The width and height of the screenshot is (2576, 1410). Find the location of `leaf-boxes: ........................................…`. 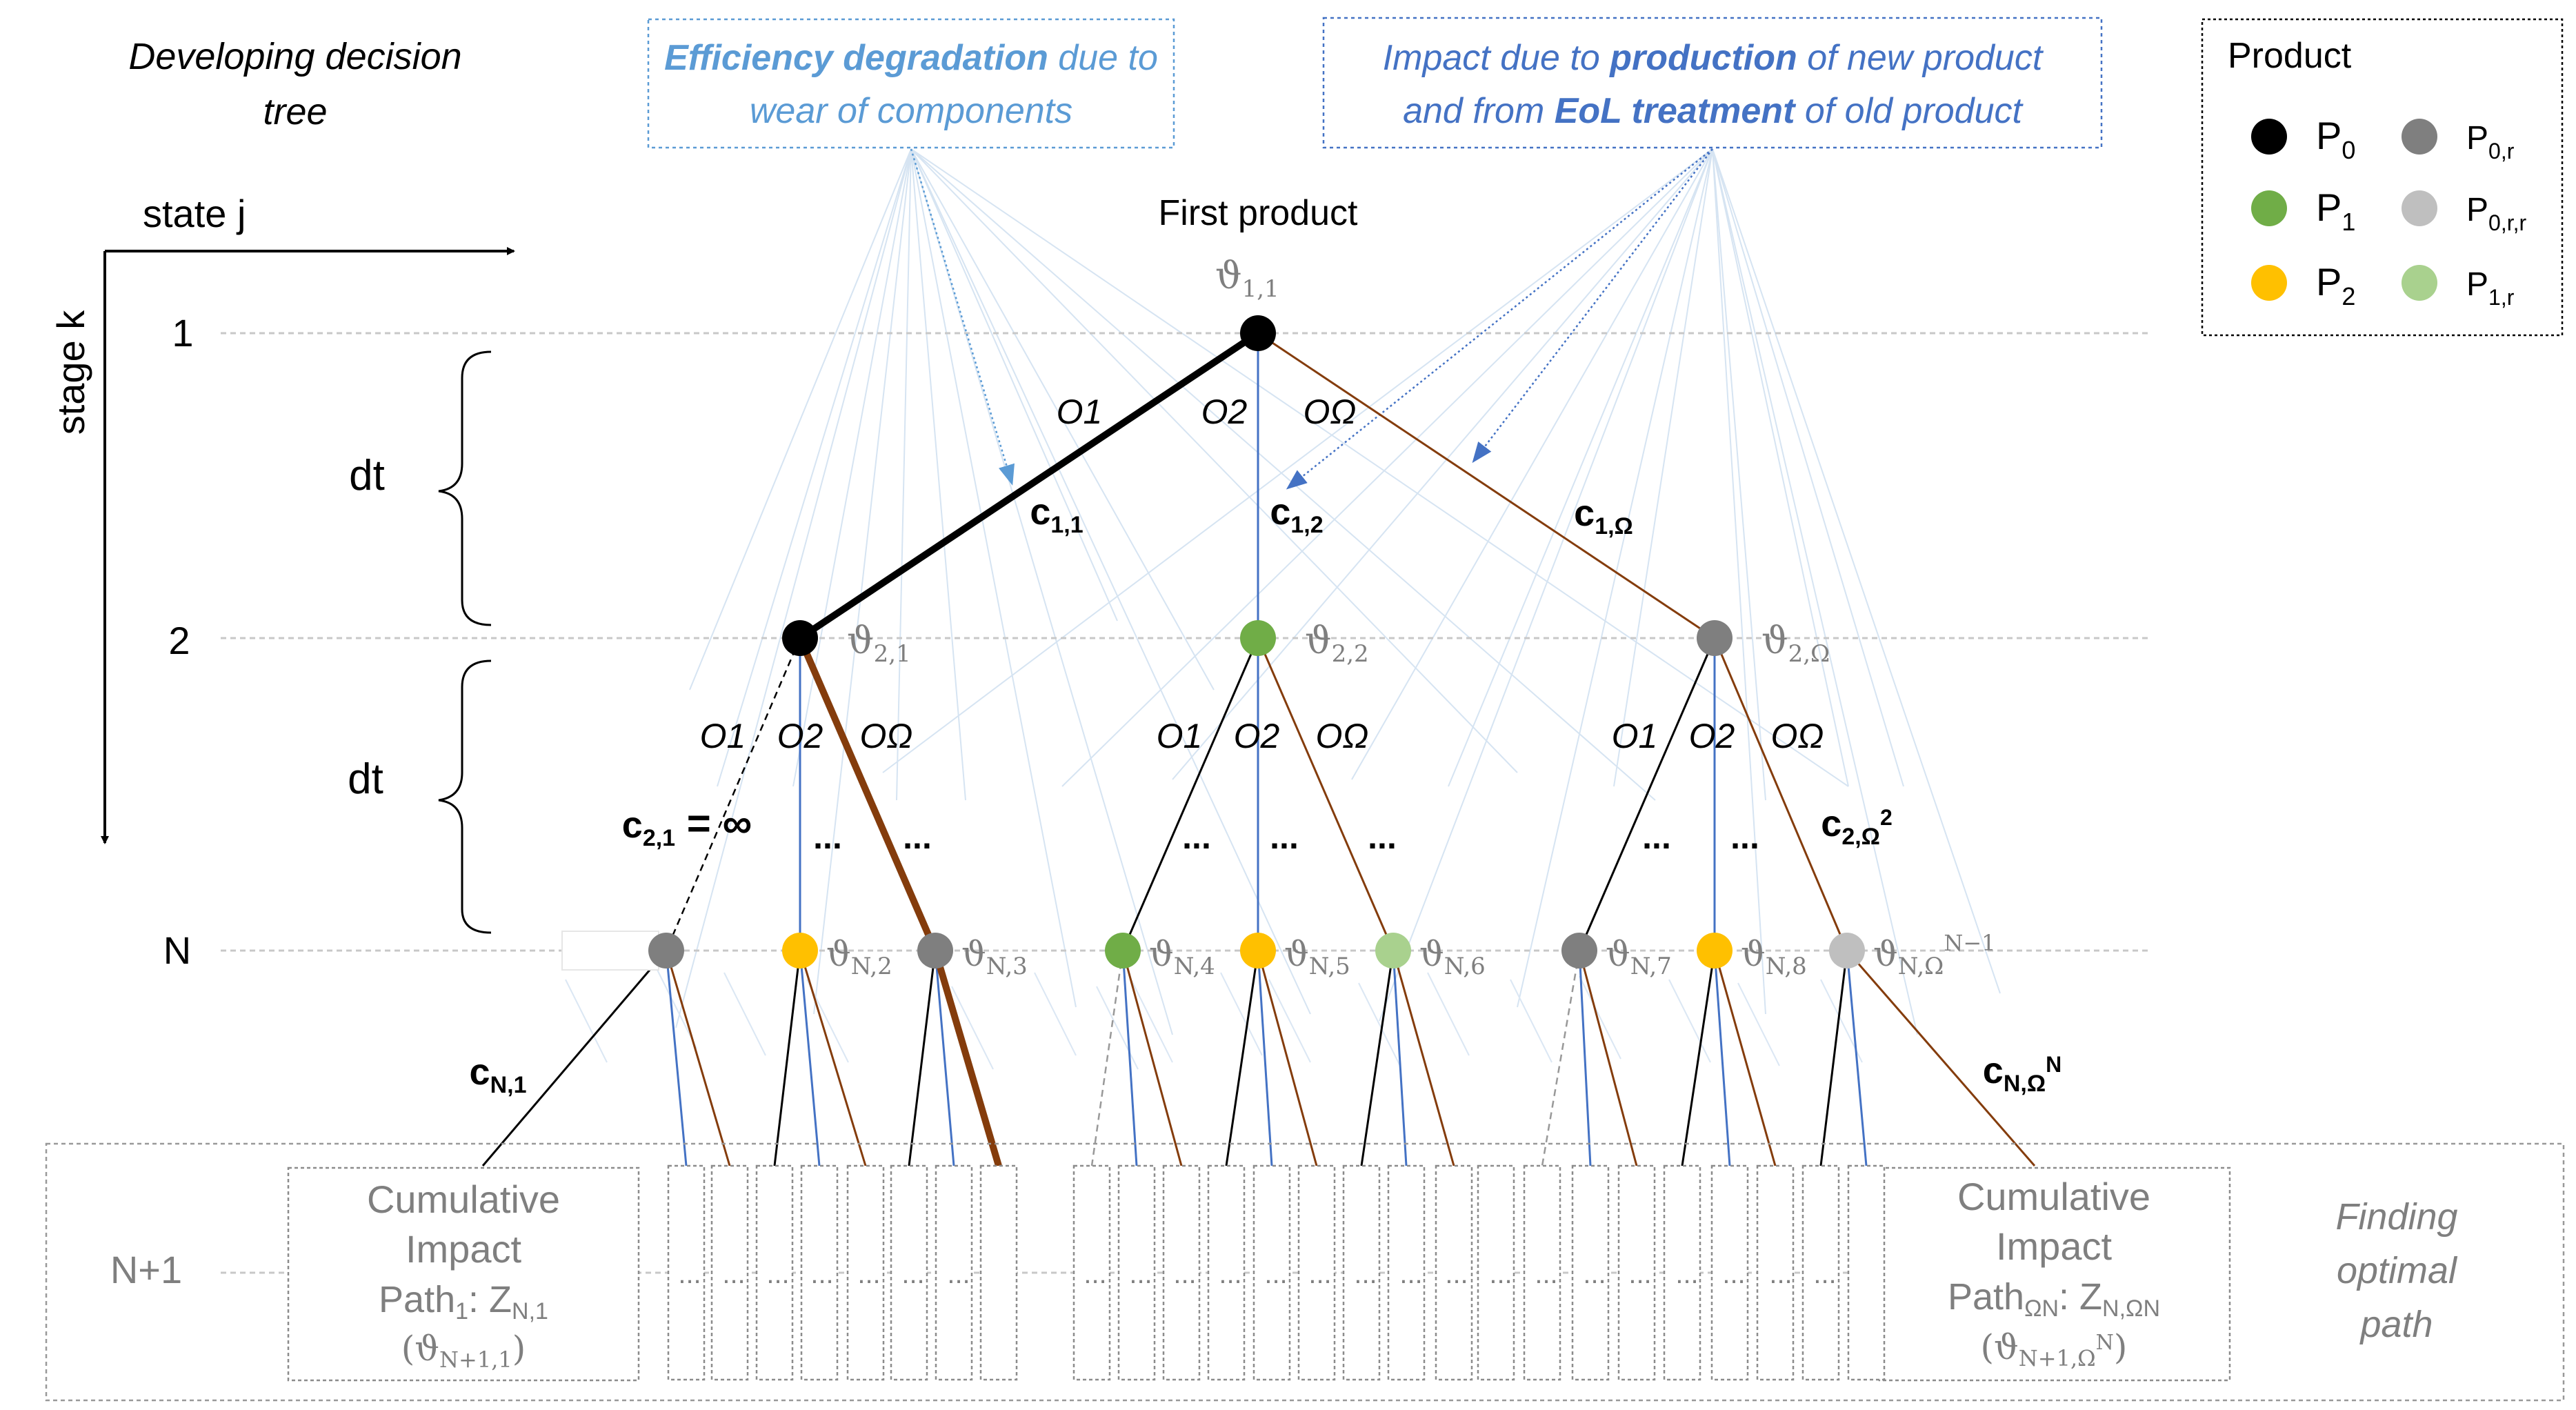

leaf-boxes: ........................................… is located at coordinates (1276, 1273).